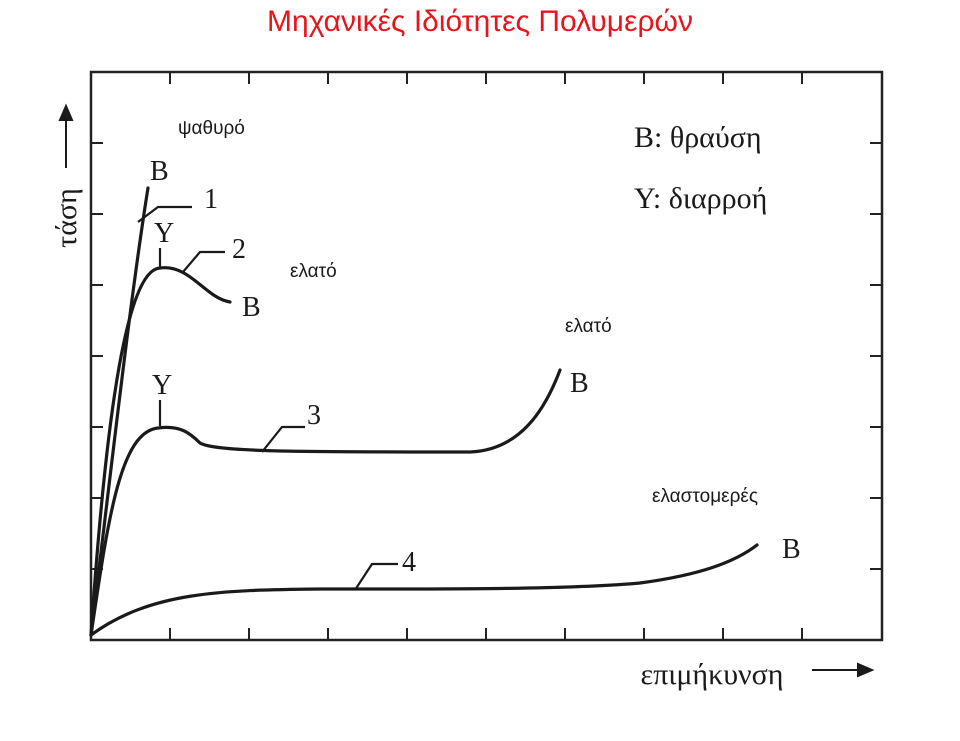  What do you see at coordinates (705, 496) in the screenshot?
I see `type-elastomer-label: ελαστομερές` at bounding box center [705, 496].